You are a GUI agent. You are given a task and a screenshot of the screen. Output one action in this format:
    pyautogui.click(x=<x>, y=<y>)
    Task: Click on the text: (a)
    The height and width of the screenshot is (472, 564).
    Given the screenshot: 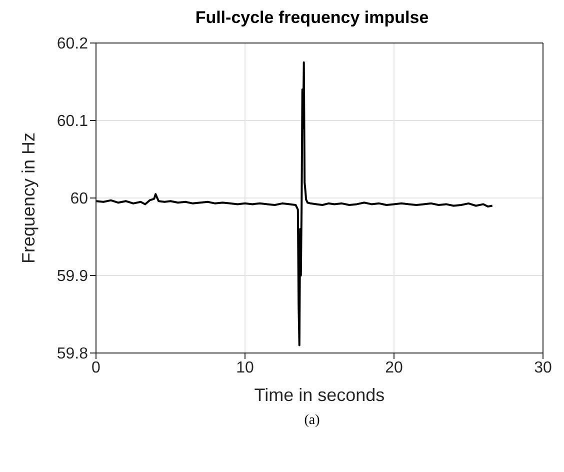 What is the action you would take?
    pyautogui.click(x=312, y=421)
    